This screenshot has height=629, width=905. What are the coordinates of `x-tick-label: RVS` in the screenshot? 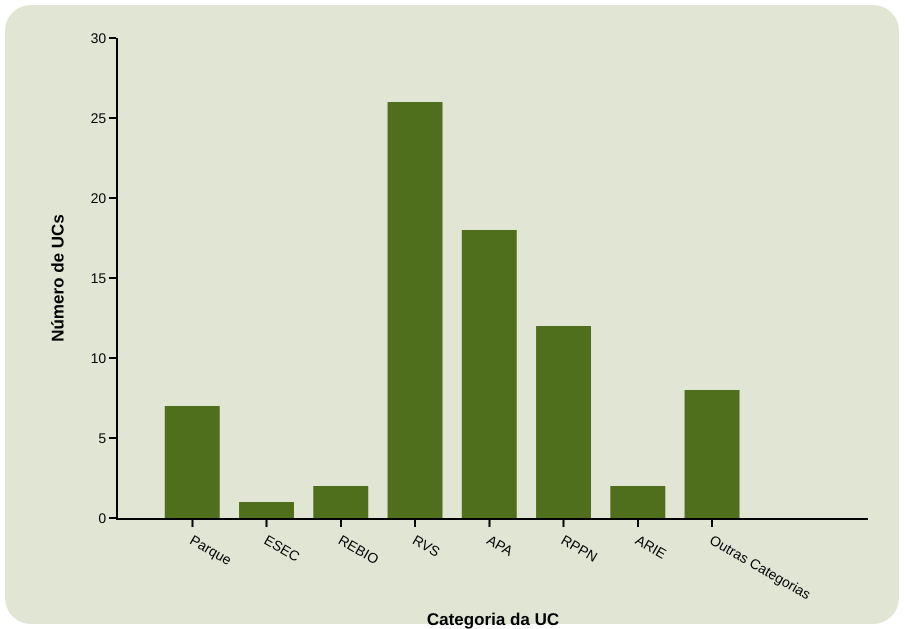 It's located at (426, 546).